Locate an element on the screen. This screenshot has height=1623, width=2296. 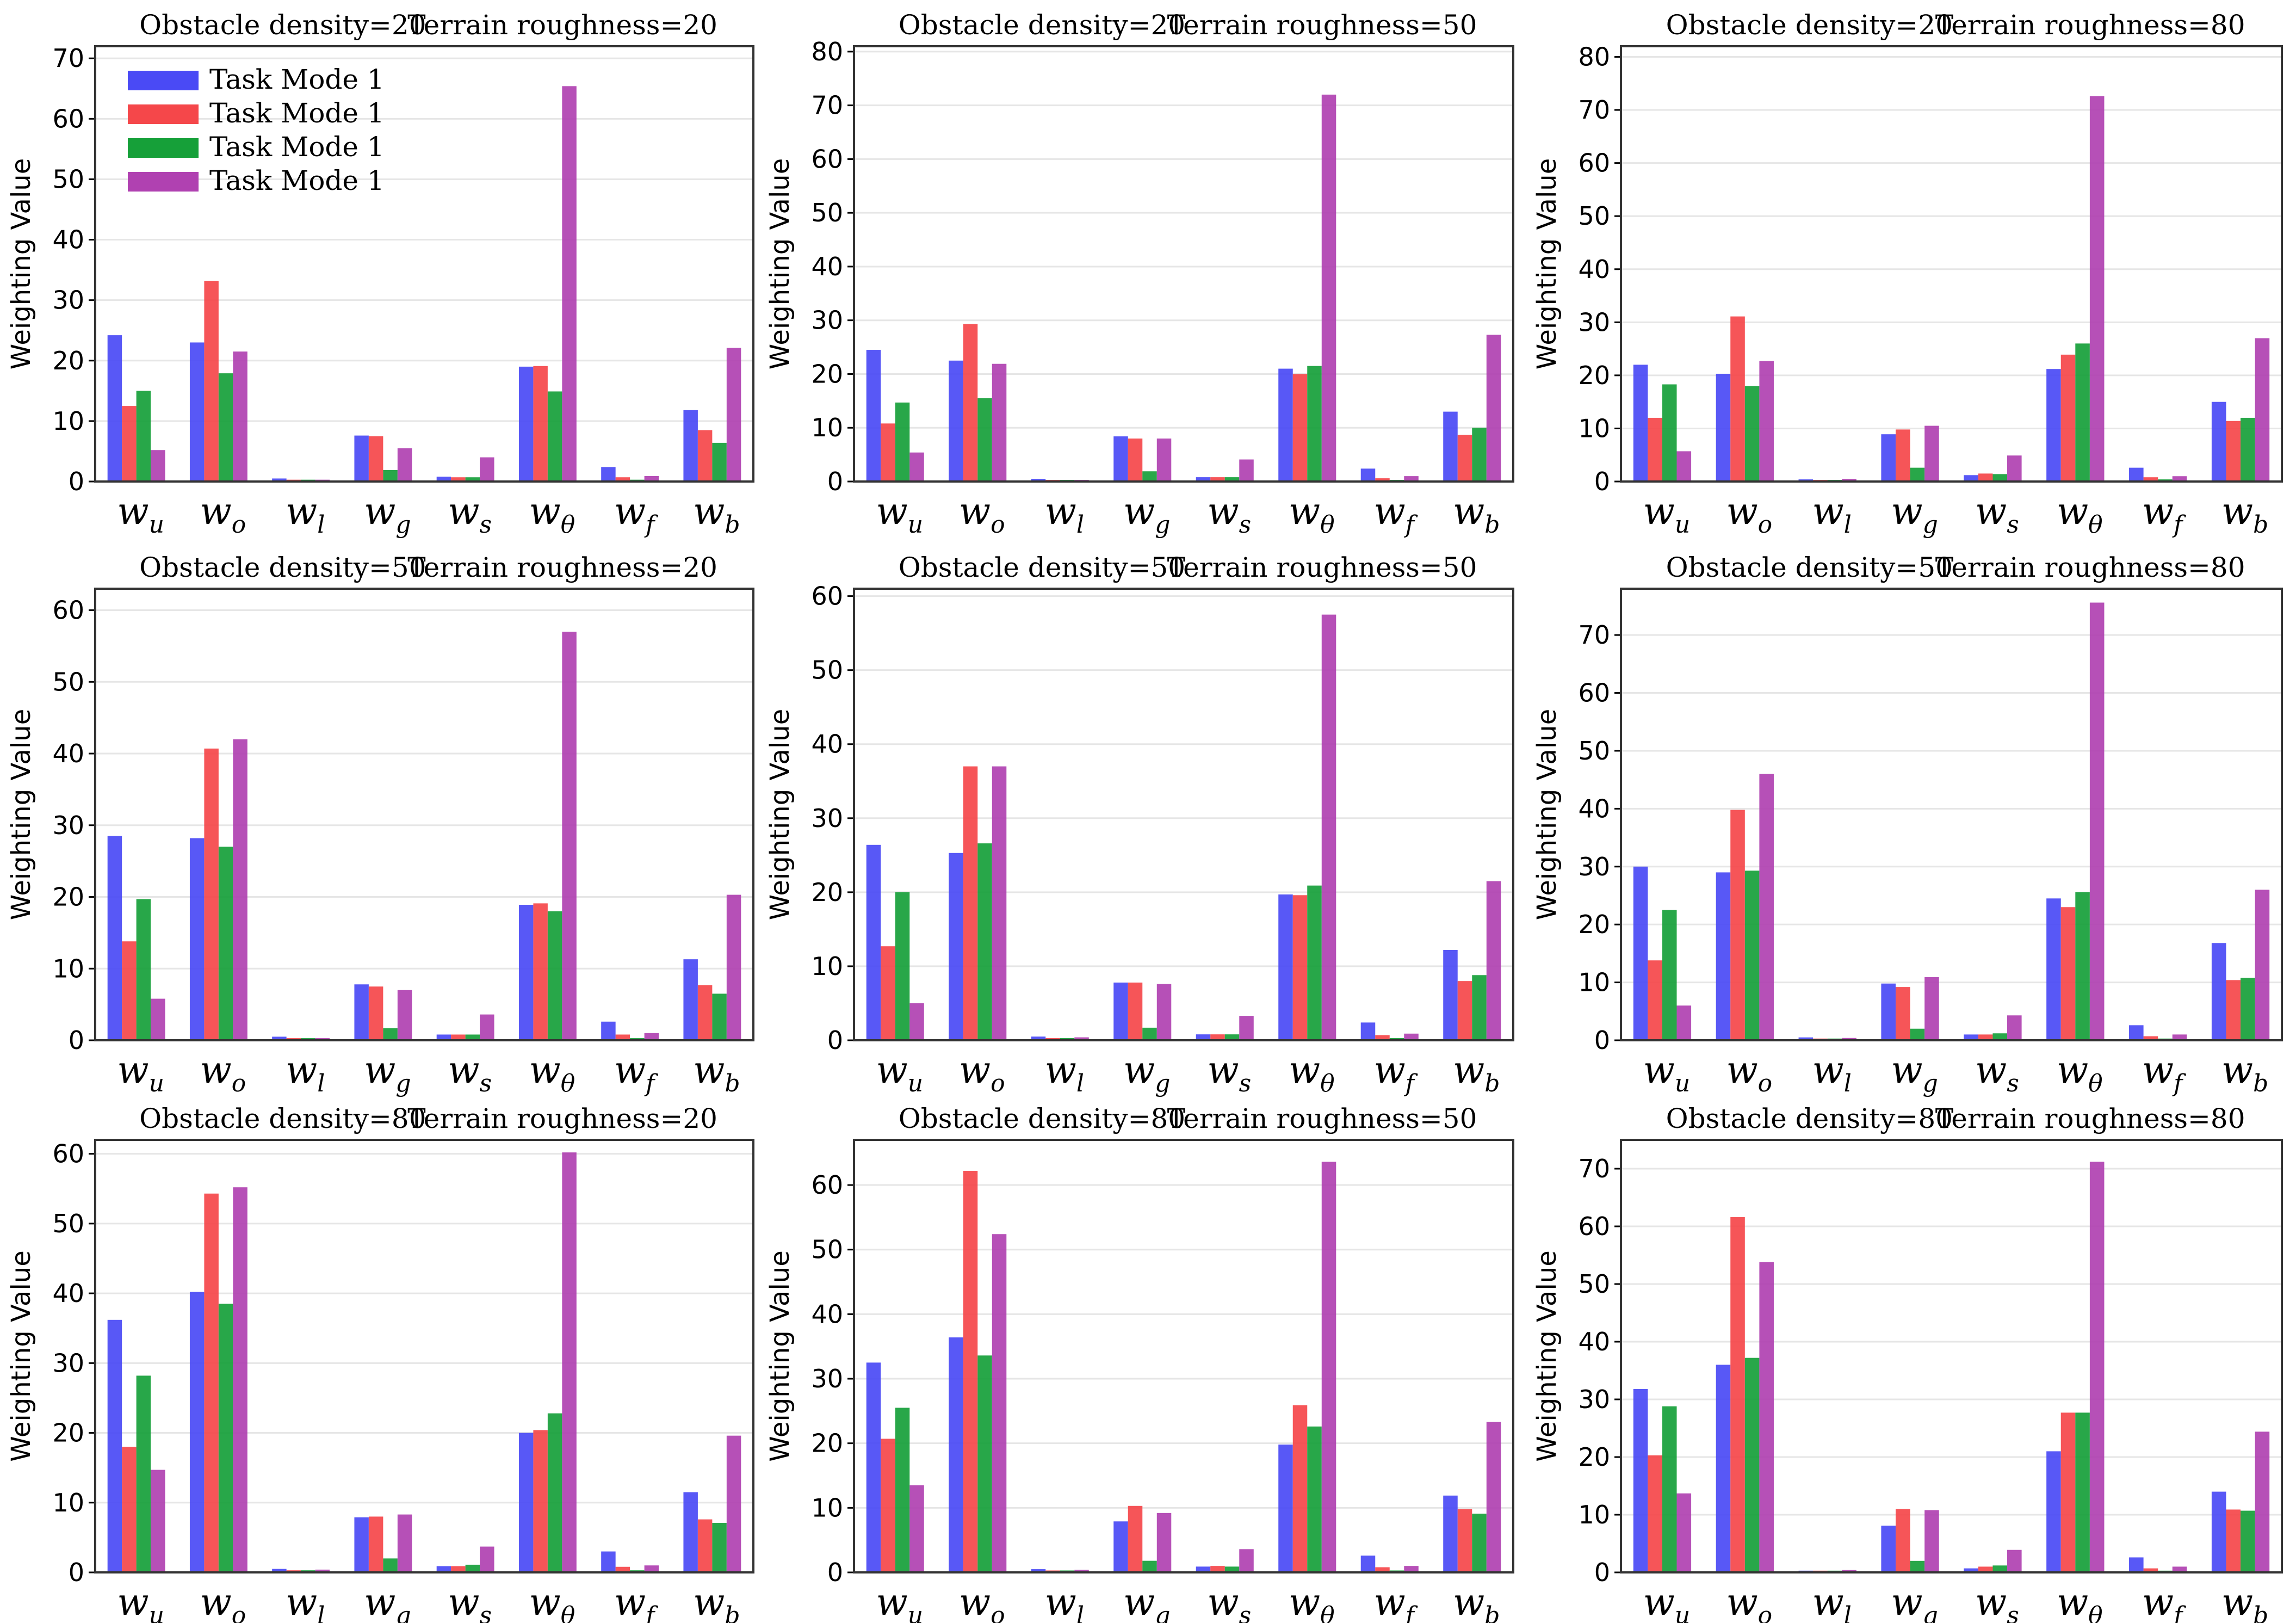
x-tick-sub: s is located at coordinates (2013, 1613).